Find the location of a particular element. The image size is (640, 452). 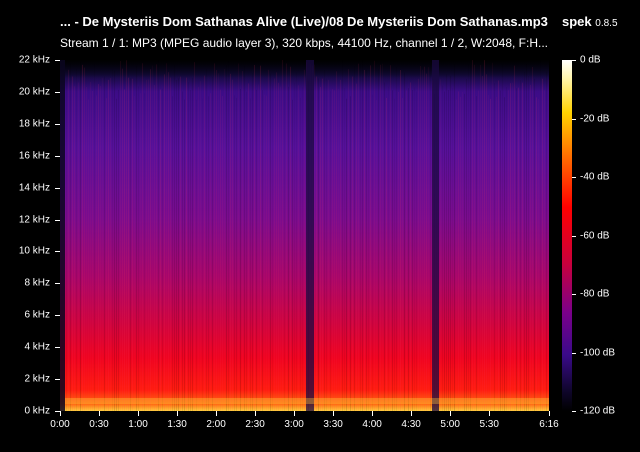

frequency-tick-label: 4 kHz is located at coordinates (37, 347).